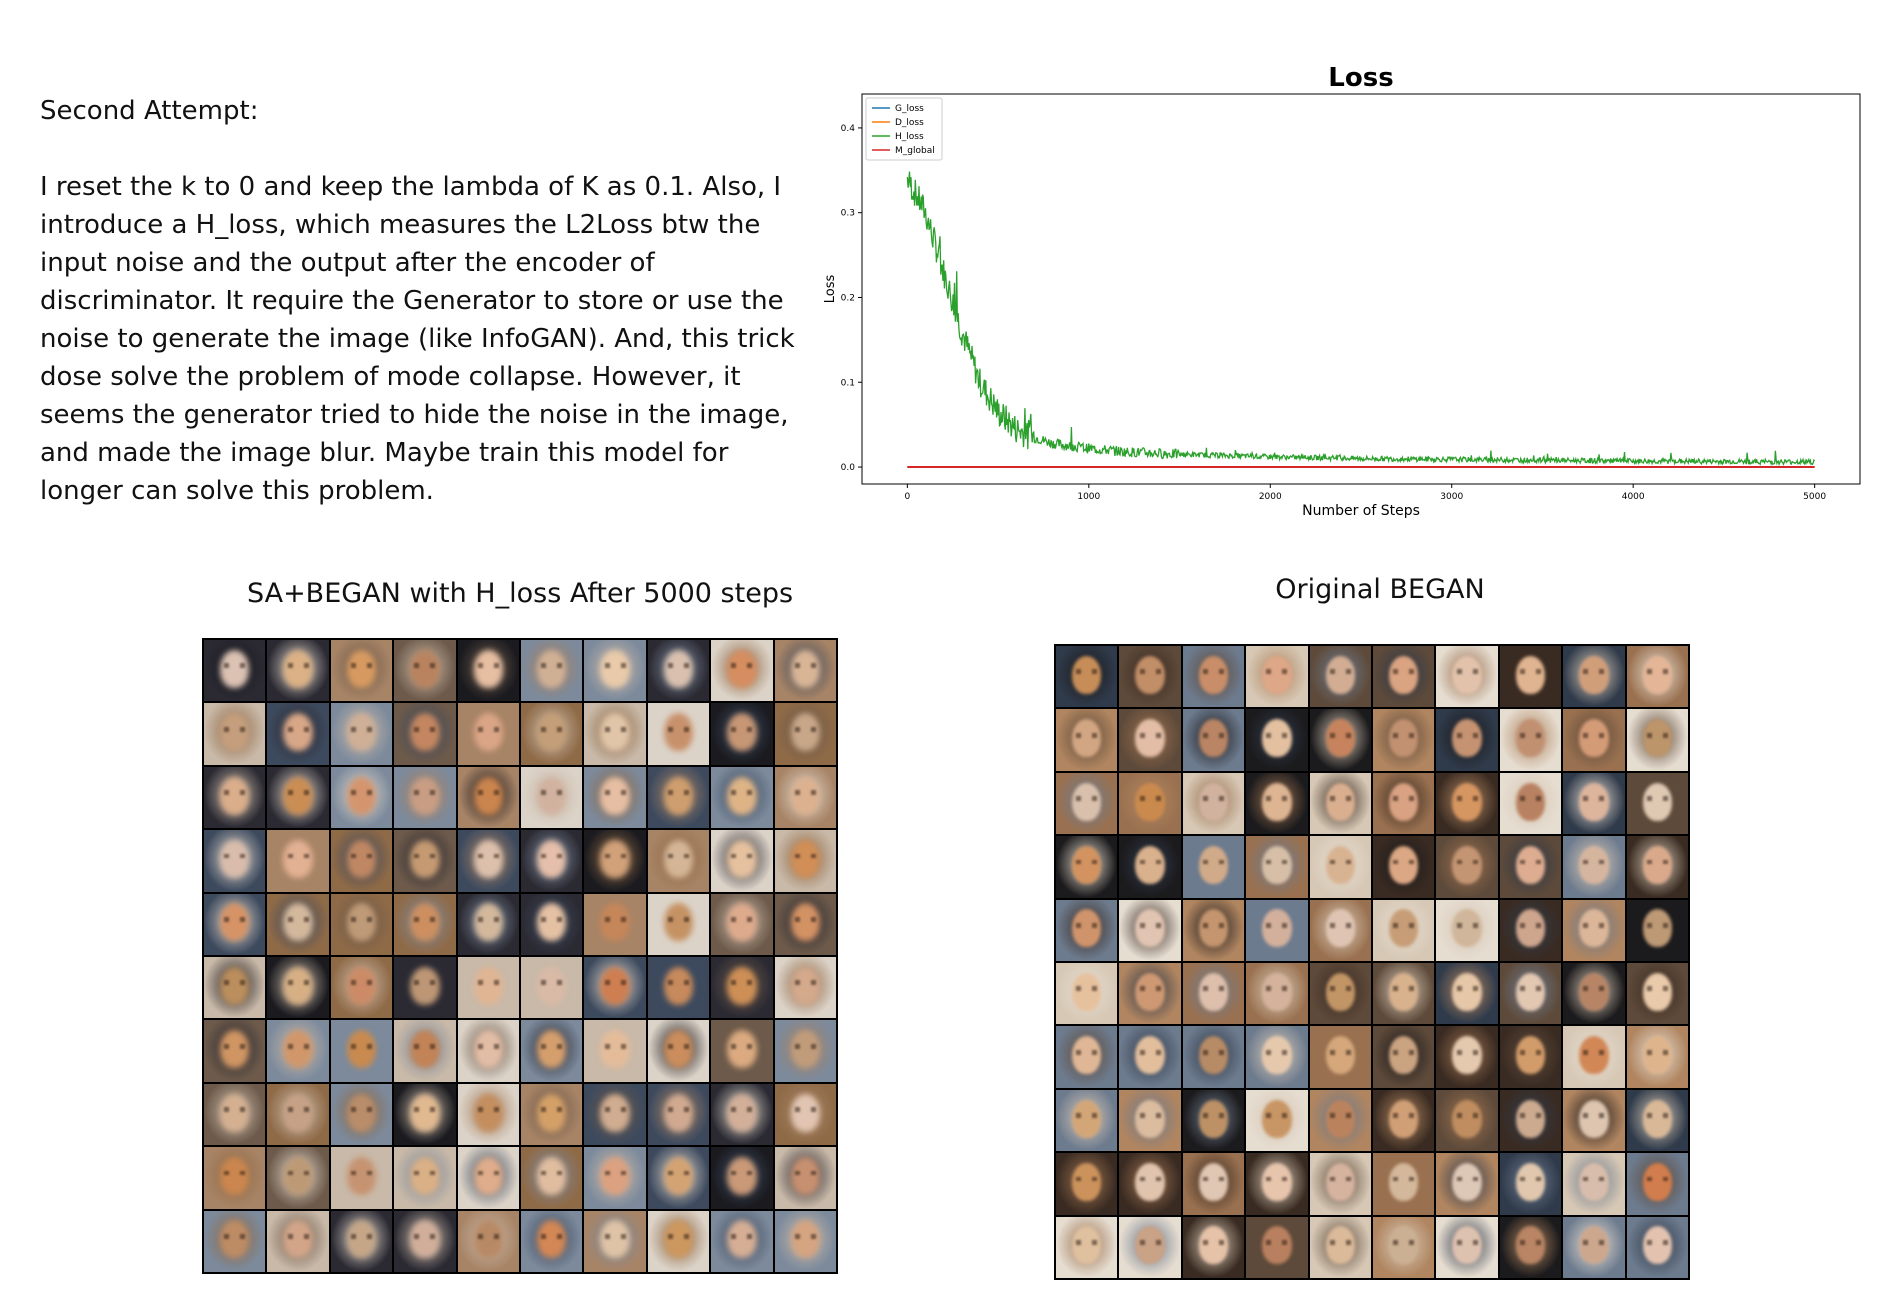 This screenshot has width=1896, height=1300. What do you see at coordinates (915, 151) in the screenshot?
I see `legend-entry: M_global` at bounding box center [915, 151].